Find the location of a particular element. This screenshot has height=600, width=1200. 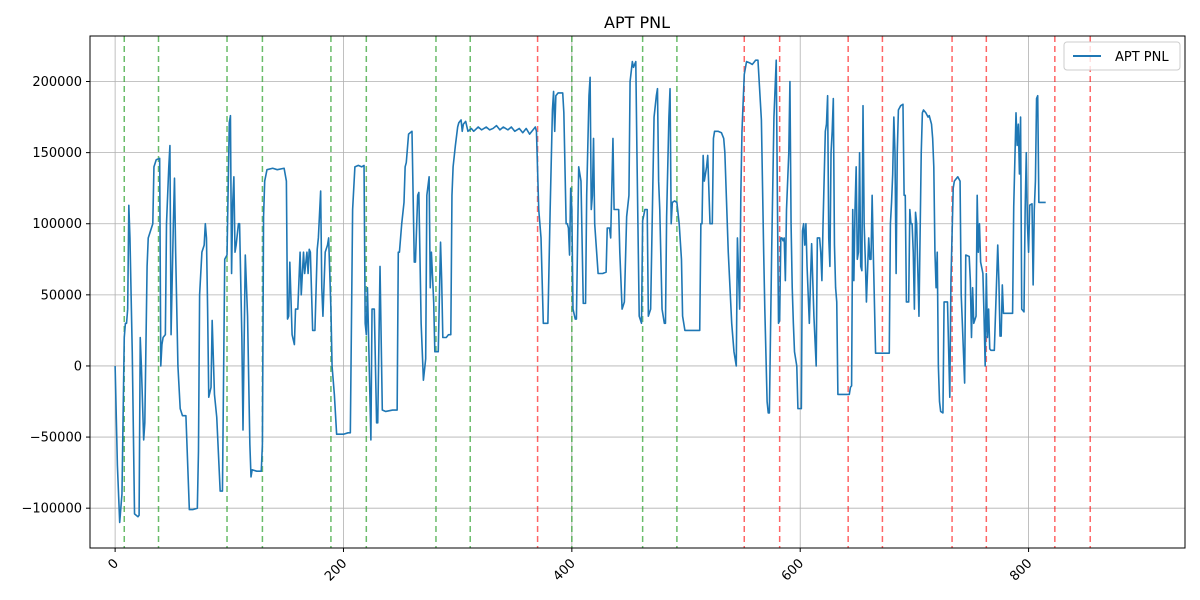

y-tick-label: 50000 is located at coordinates (61, 295).